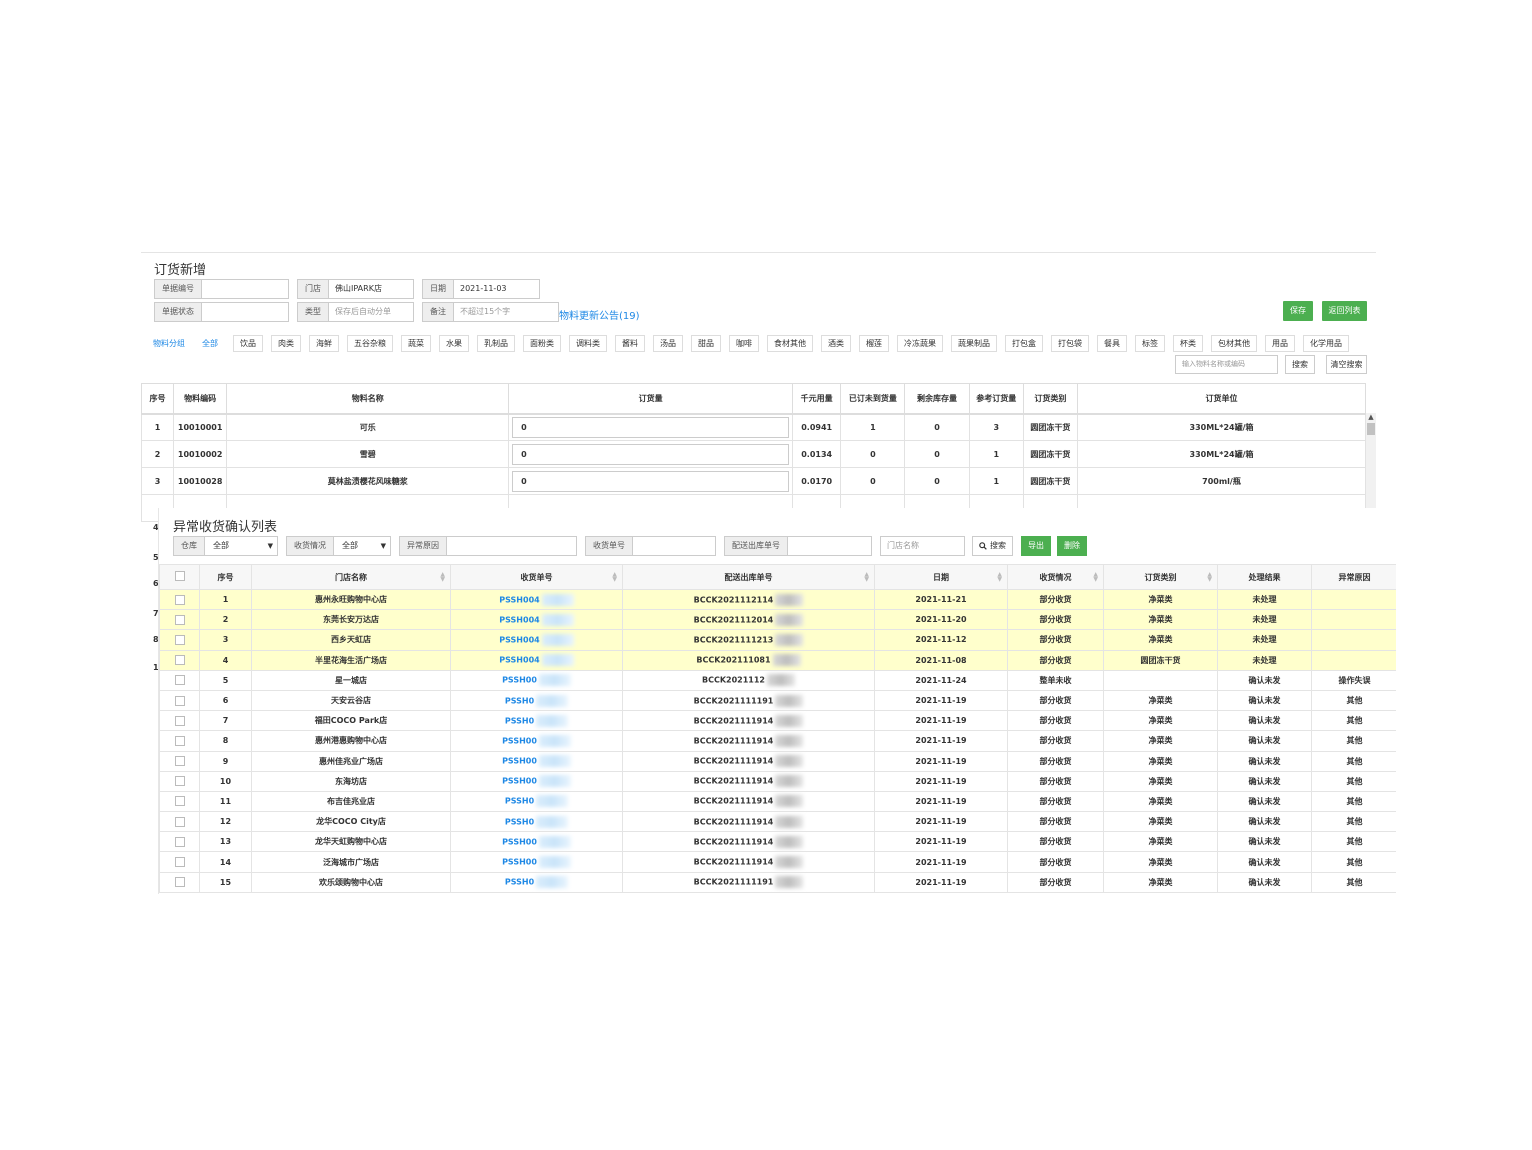 The width and height of the screenshot is (1532, 1150). Describe the element at coordinates (1072, 546) in the screenshot. I see `delete-button: 删除` at that location.